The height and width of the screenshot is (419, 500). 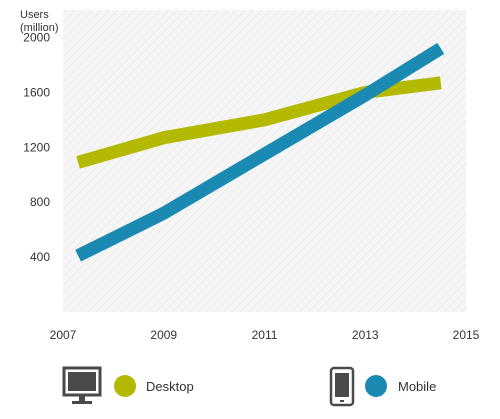 What do you see at coordinates (40, 257) in the screenshot?
I see `y-tick-label: 400` at bounding box center [40, 257].